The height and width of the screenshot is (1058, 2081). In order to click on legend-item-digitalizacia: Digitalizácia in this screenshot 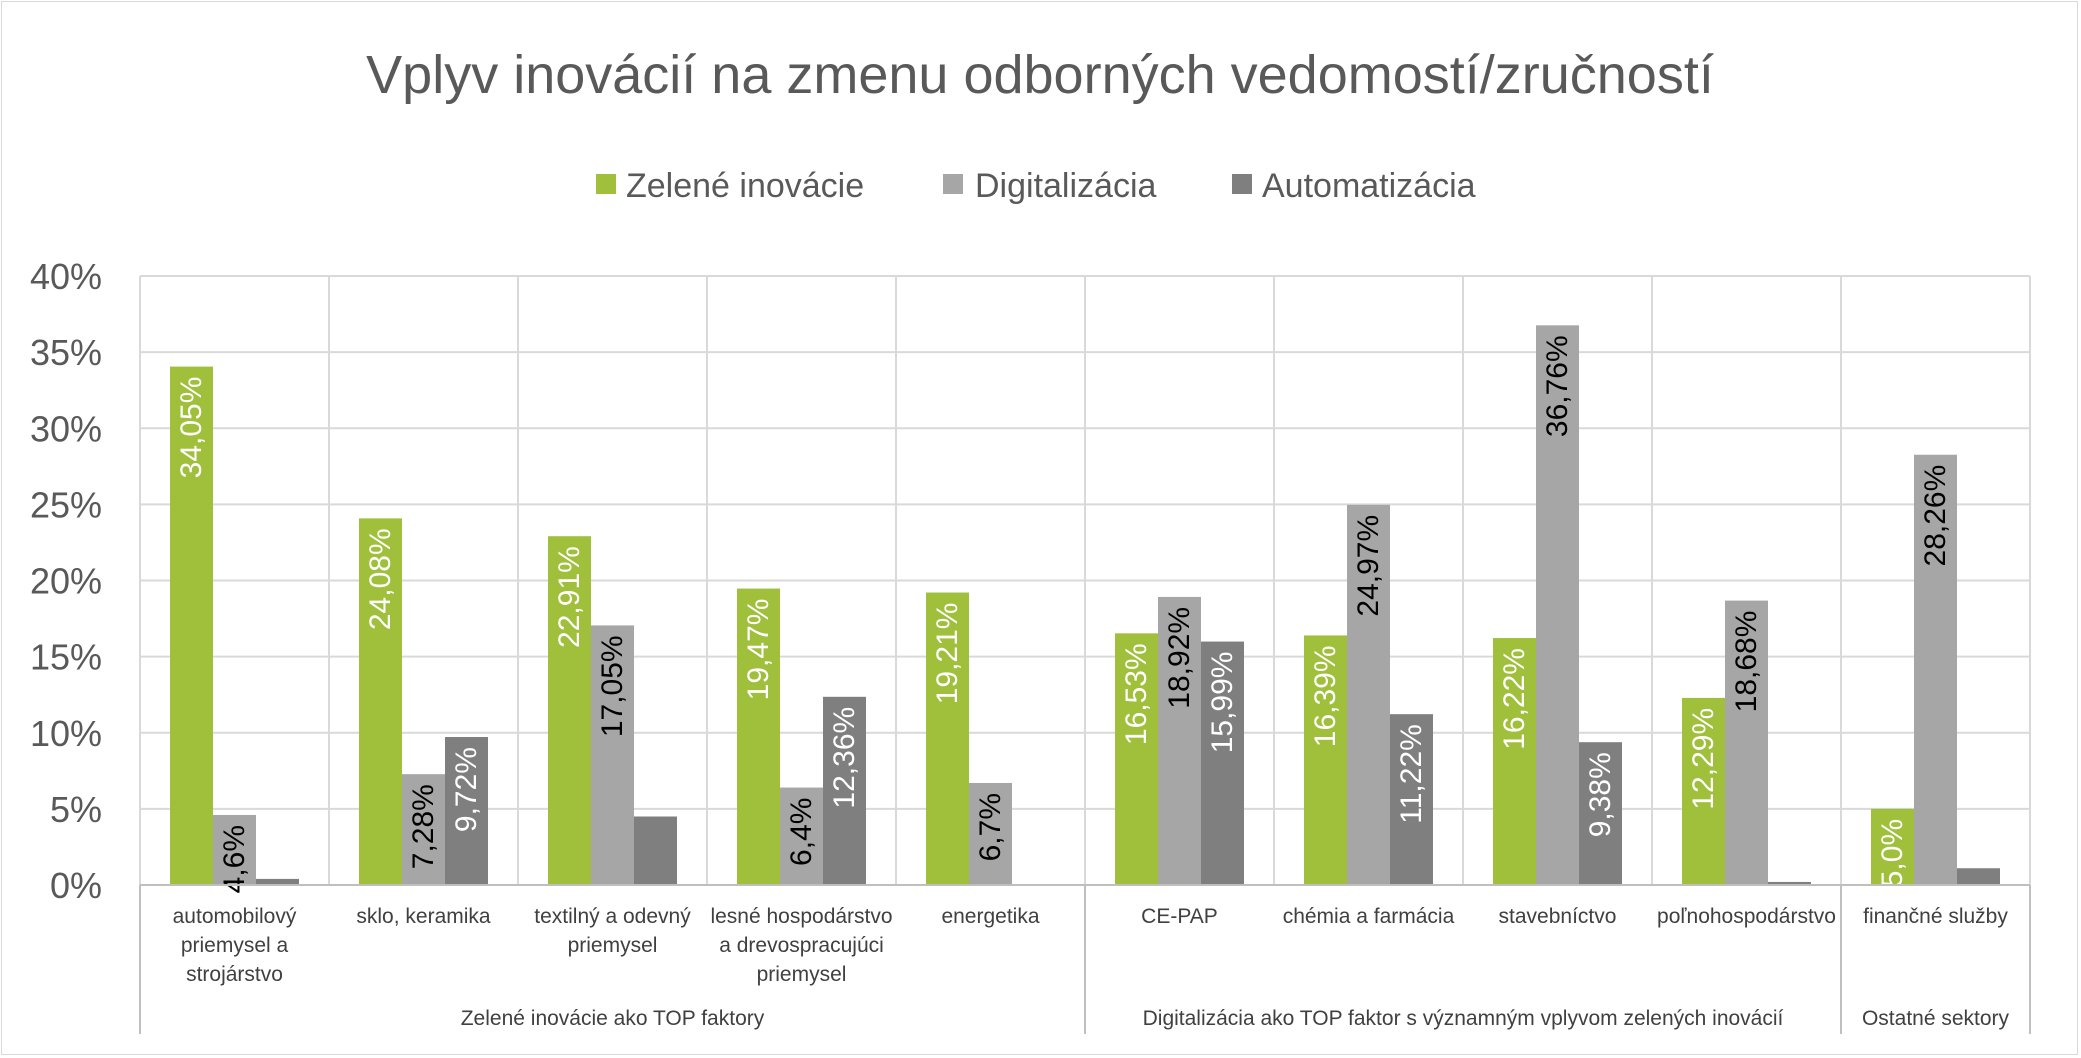, I will do `click(1049, 186)`.